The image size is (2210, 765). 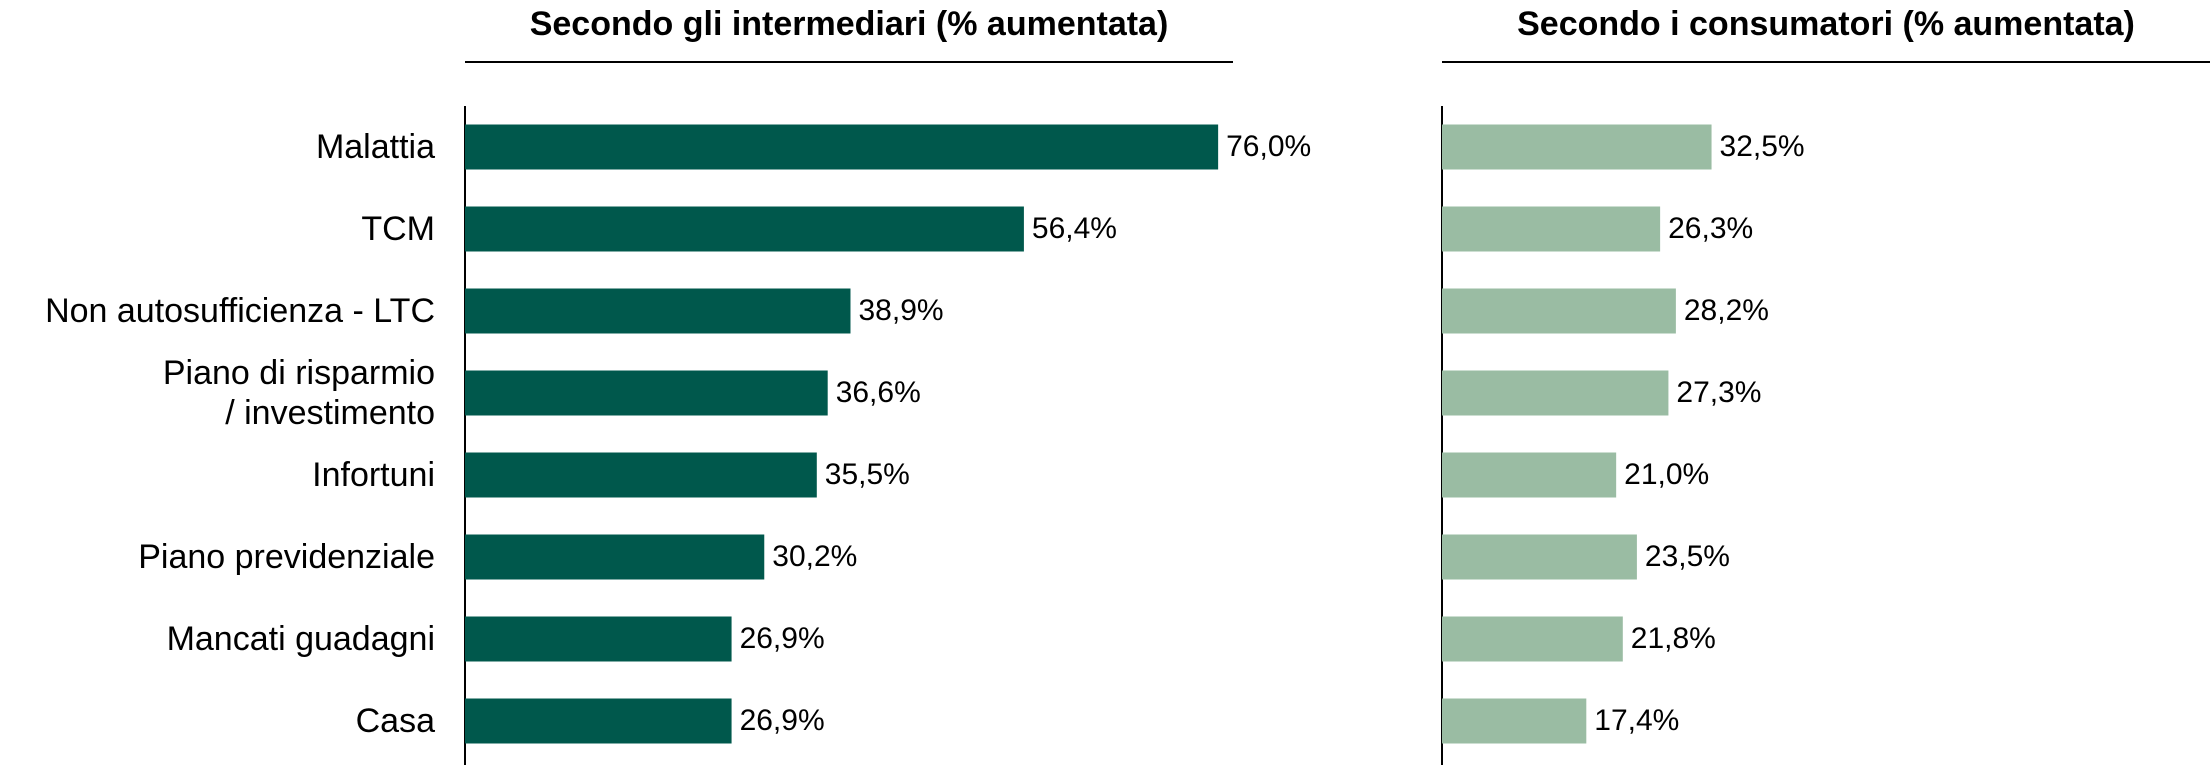 What do you see at coordinates (1710, 228) in the screenshot?
I see `value-label: 26,3%` at bounding box center [1710, 228].